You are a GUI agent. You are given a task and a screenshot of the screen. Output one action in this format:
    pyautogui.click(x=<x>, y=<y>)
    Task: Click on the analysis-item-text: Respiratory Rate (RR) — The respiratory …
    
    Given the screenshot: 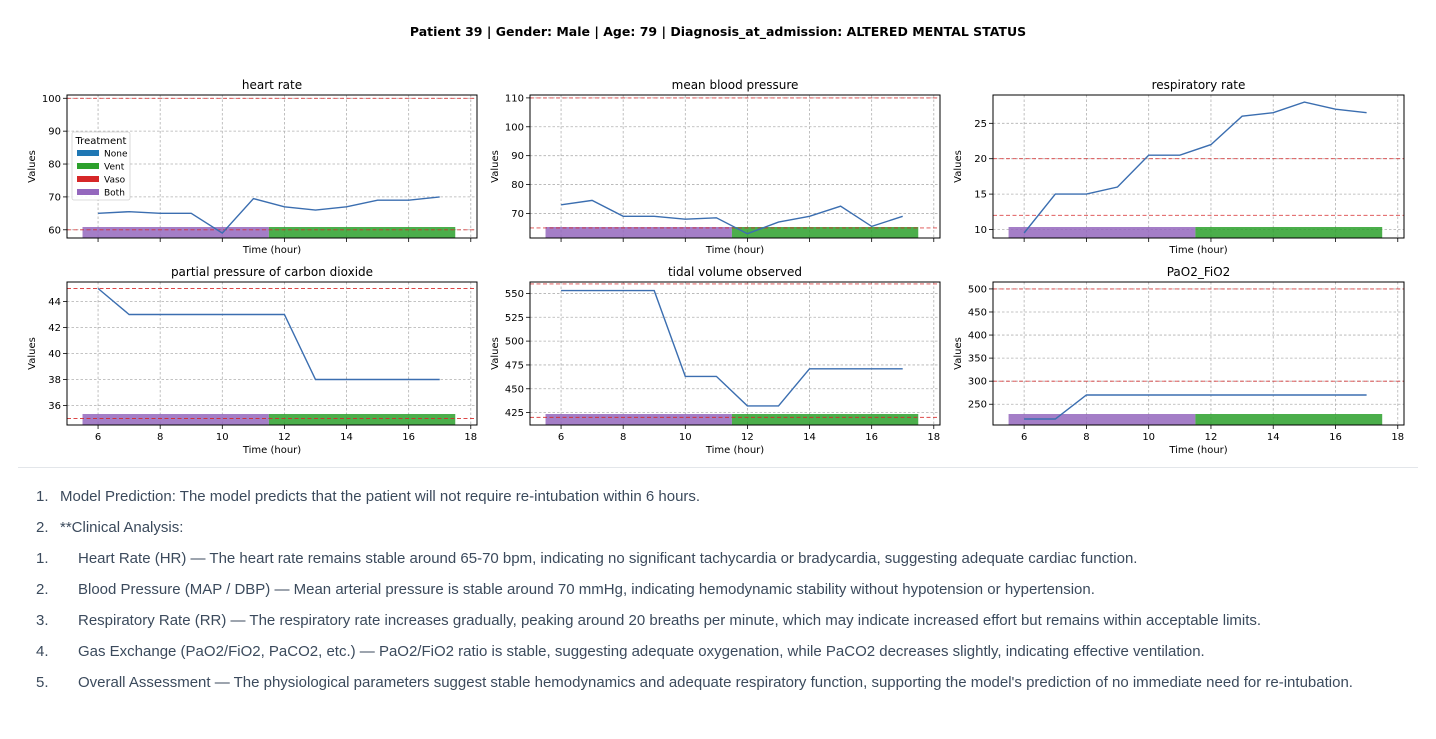 What is the action you would take?
    pyautogui.click(x=670, y=620)
    